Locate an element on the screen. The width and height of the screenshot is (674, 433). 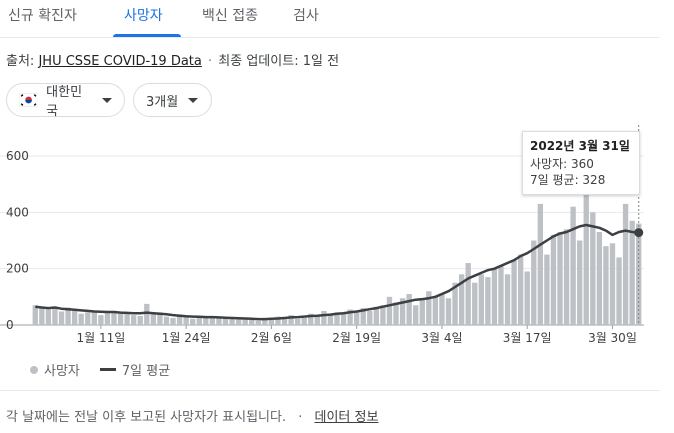
tab-bar: 신규 확진자 사망자 백신 접종 검사 is located at coordinates (330, 19).